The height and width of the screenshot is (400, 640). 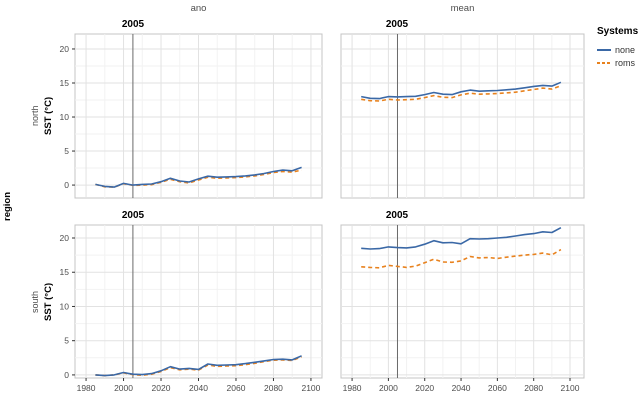 I want to click on legend: Systems none roms, so click(x=618, y=47).